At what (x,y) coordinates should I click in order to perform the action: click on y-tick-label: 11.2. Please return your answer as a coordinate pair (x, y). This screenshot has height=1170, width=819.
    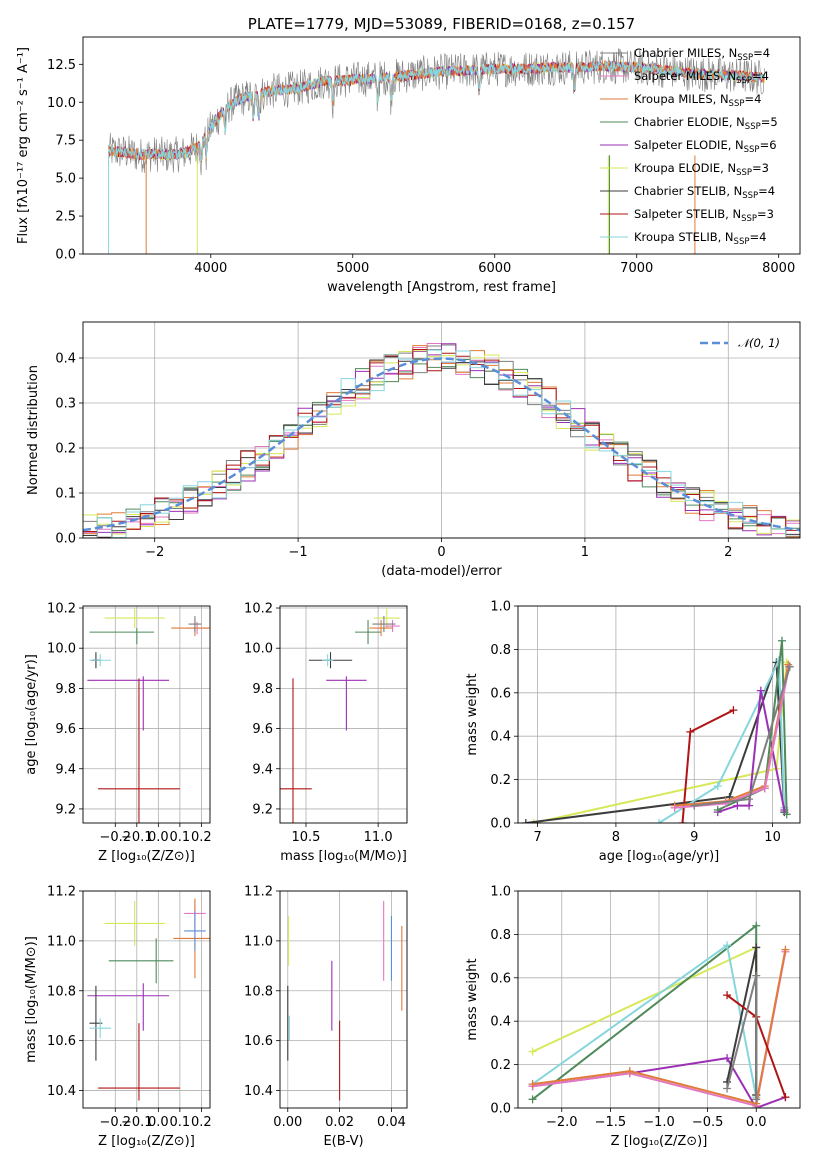
    Looking at the image, I should click on (61, 892).